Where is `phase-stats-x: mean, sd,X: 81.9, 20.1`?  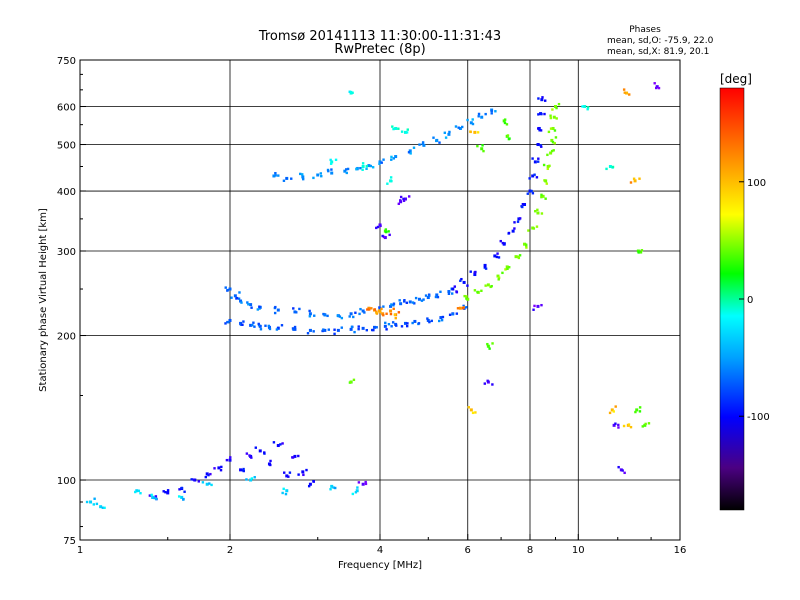 phase-stats-x: mean, sd,X: 81.9, 20.1 is located at coordinates (658, 52).